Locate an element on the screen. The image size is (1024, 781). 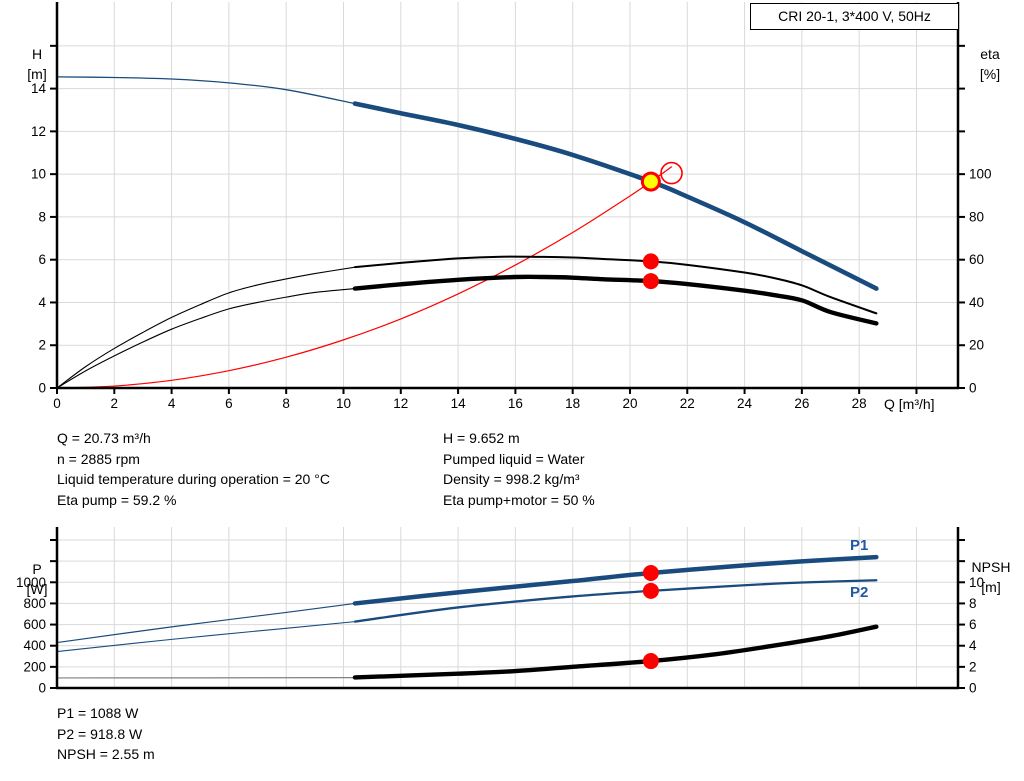
x-tick-label: 24 is located at coordinates (745, 403).